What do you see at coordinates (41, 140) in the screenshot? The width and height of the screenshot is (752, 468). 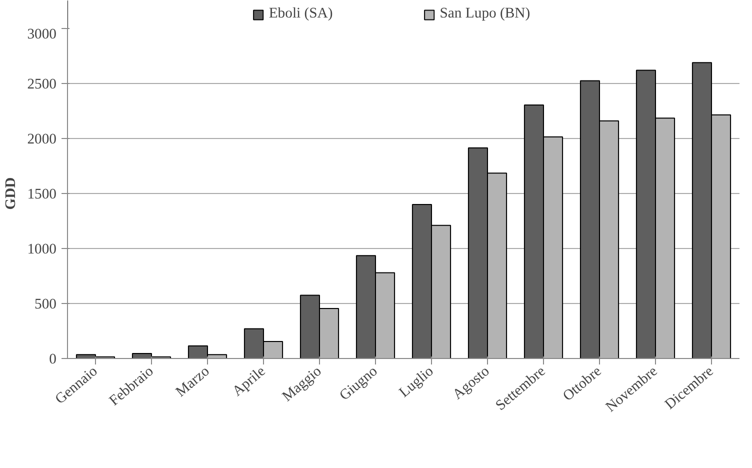 I see `y-tick-label: 2000` at bounding box center [41, 140].